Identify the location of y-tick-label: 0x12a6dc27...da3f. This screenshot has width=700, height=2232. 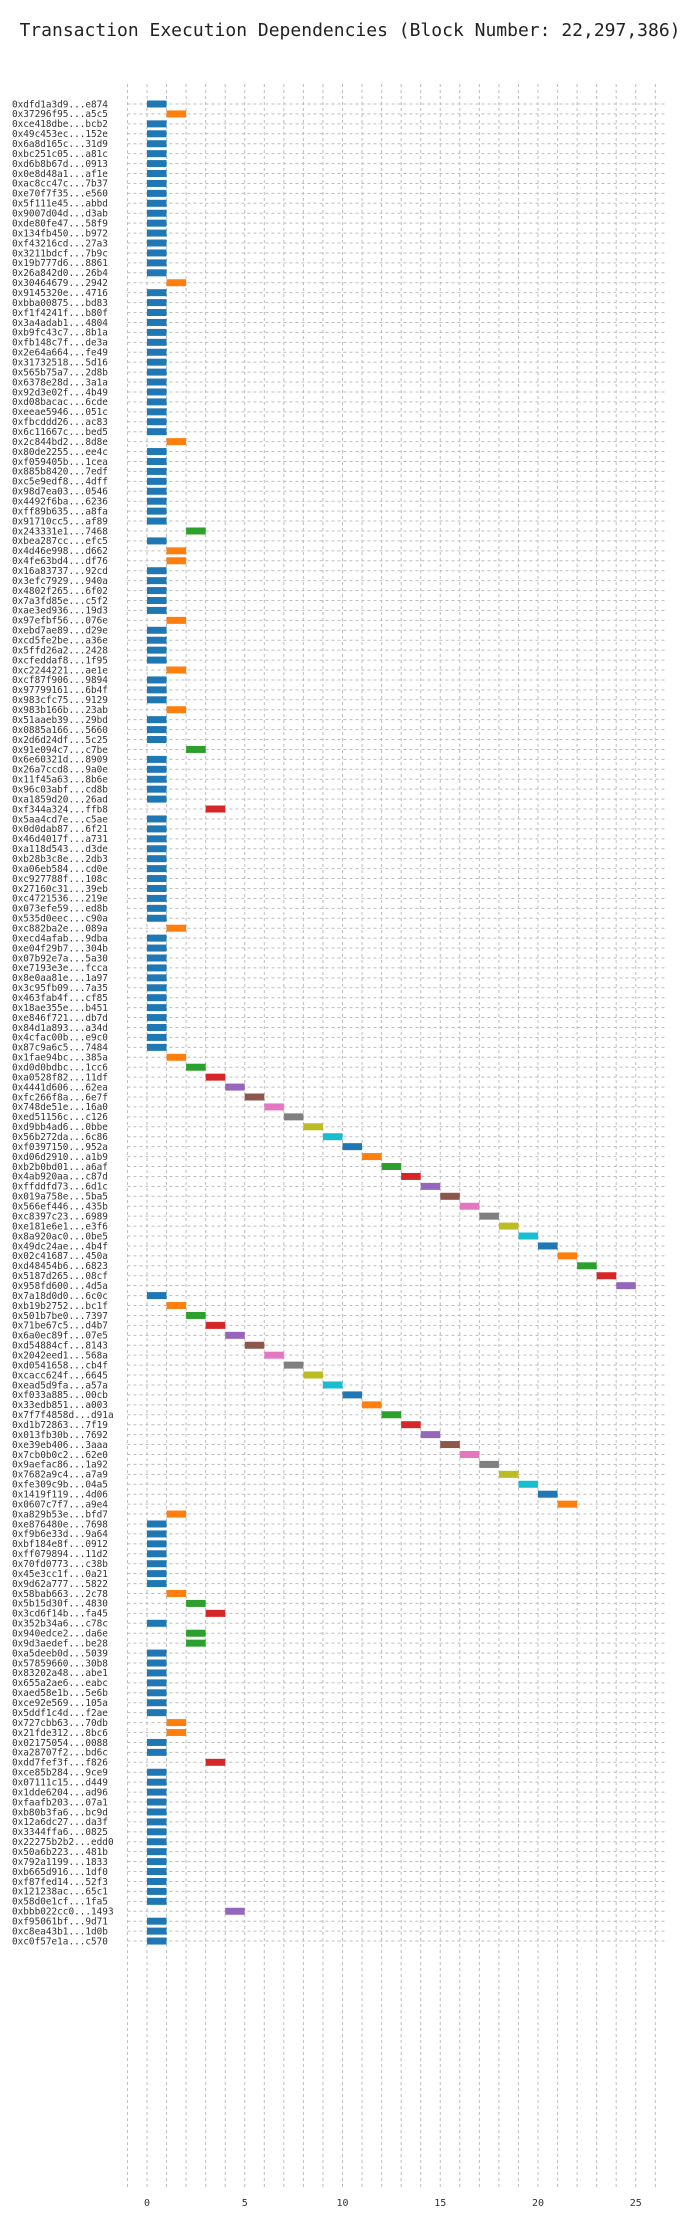
(60, 1822).